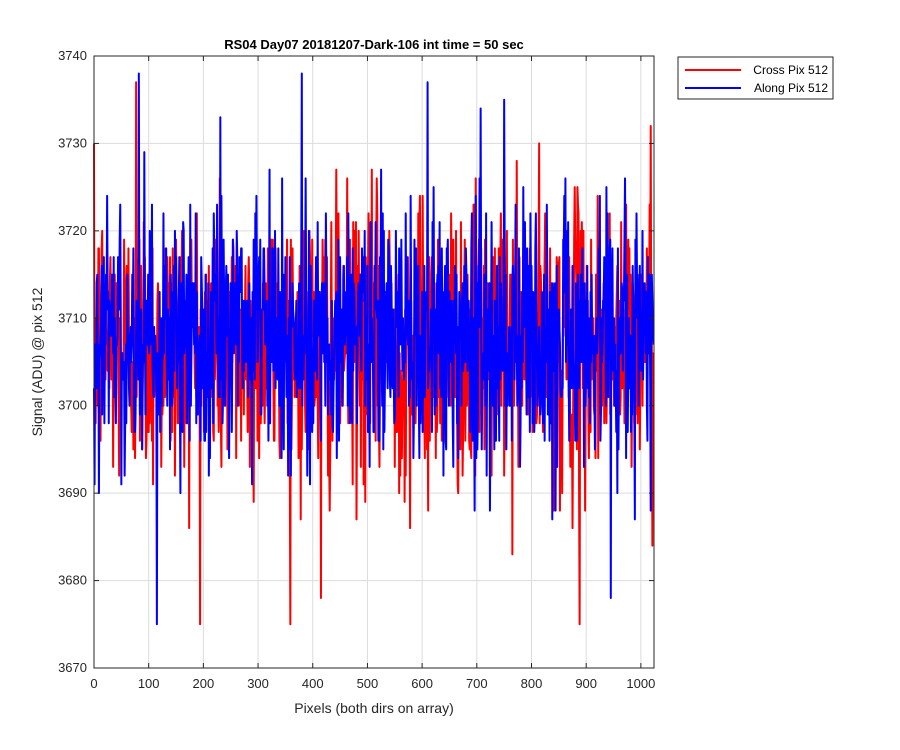  What do you see at coordinates (72, 667) in the screenshot?
I see `y-tick-label: 3670` at bounding box center [72, 667].